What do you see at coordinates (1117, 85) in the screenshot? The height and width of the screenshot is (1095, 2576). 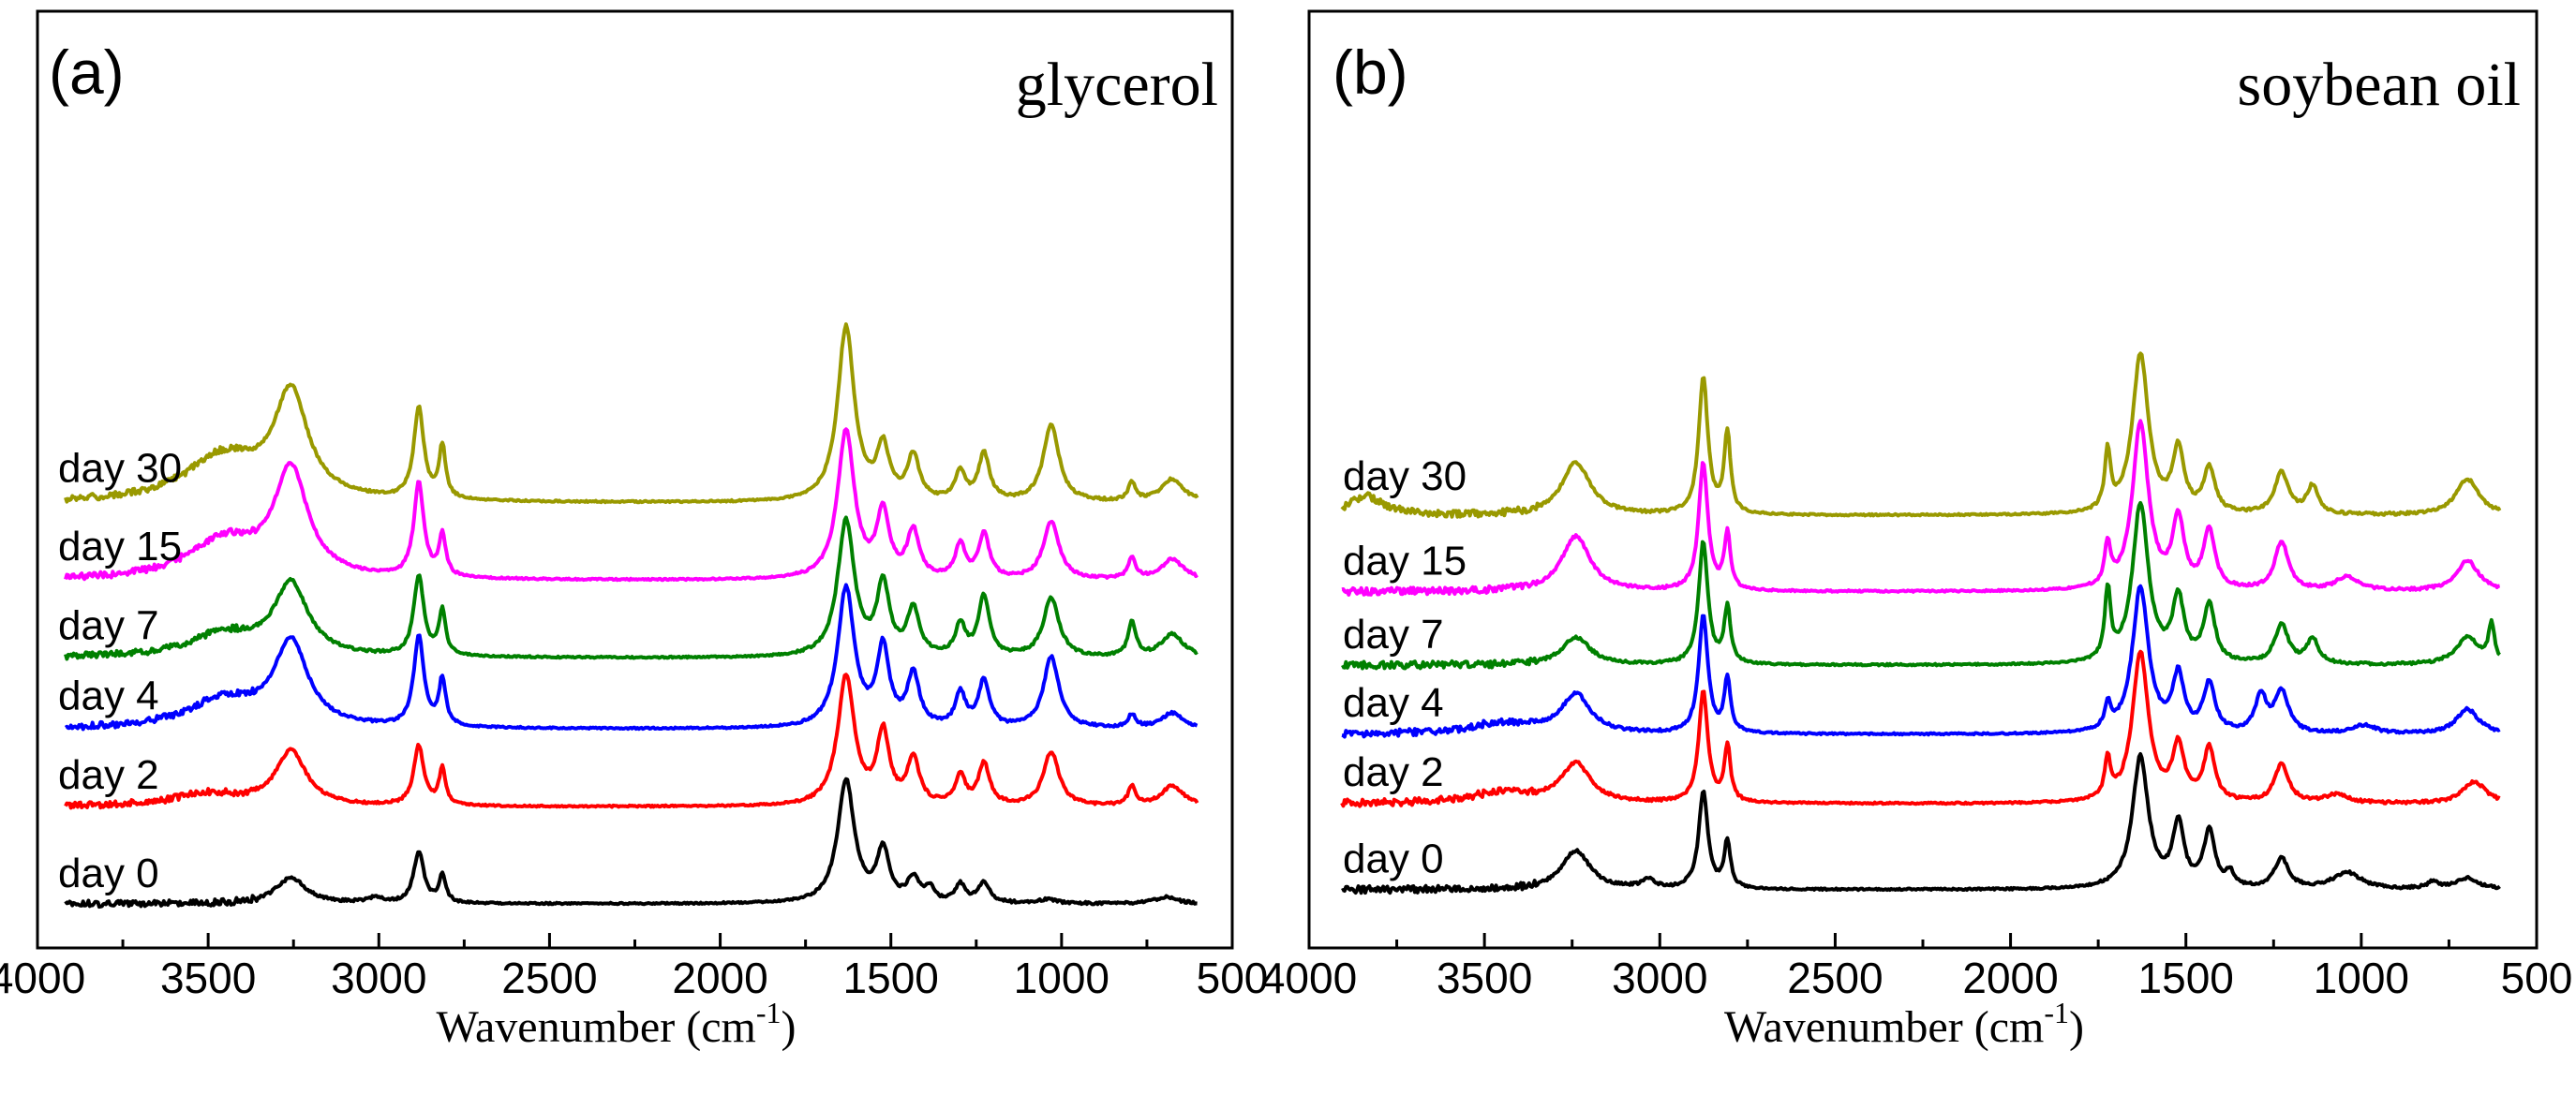 I see `chart-title: glycerol` at bounding box center [1117, 85].